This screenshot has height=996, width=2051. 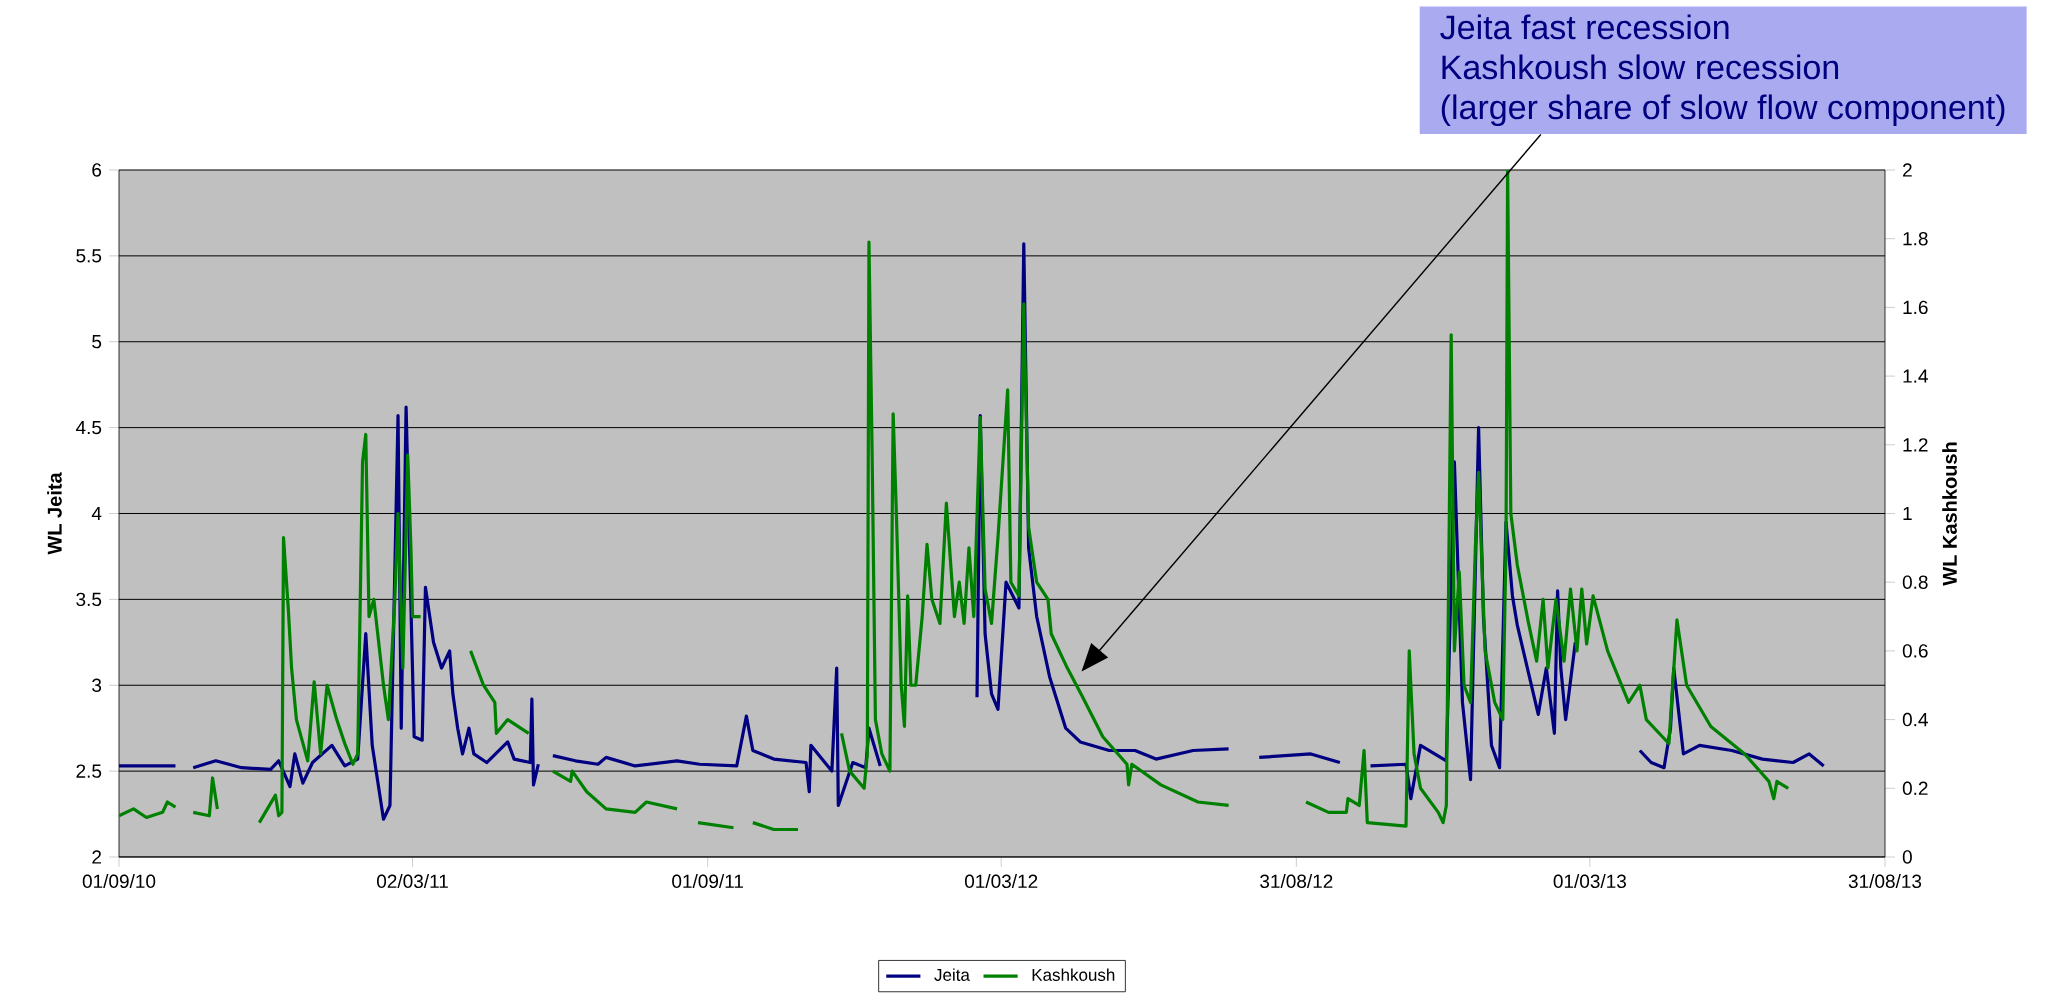 What do you see at coordinates (1915, 651) in the screenshot?
I see `y2-tick-label: 0.6` at bounding box center [1915, 651].